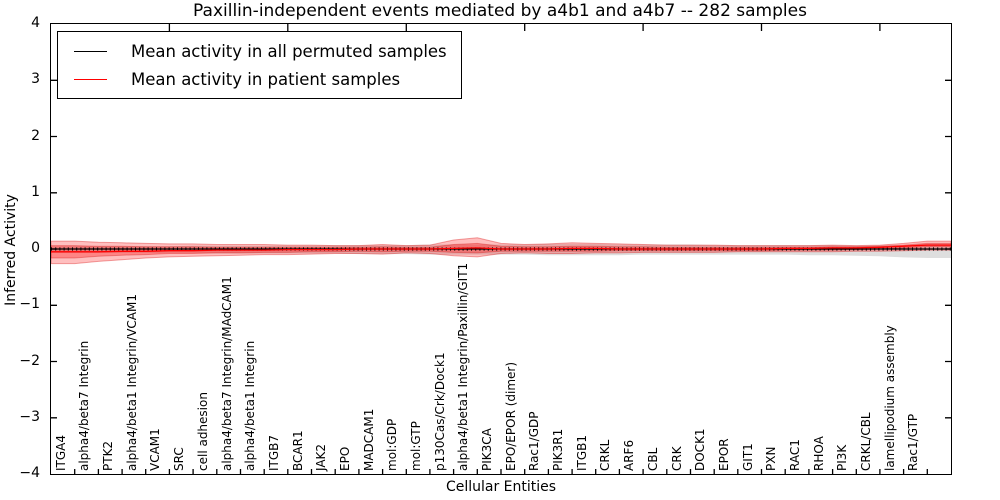 The image size is (1000, 500). I want to click on y-tick-labels: 4 3 2 1 0 −1 −2 −3 −4, so click(23, 248).